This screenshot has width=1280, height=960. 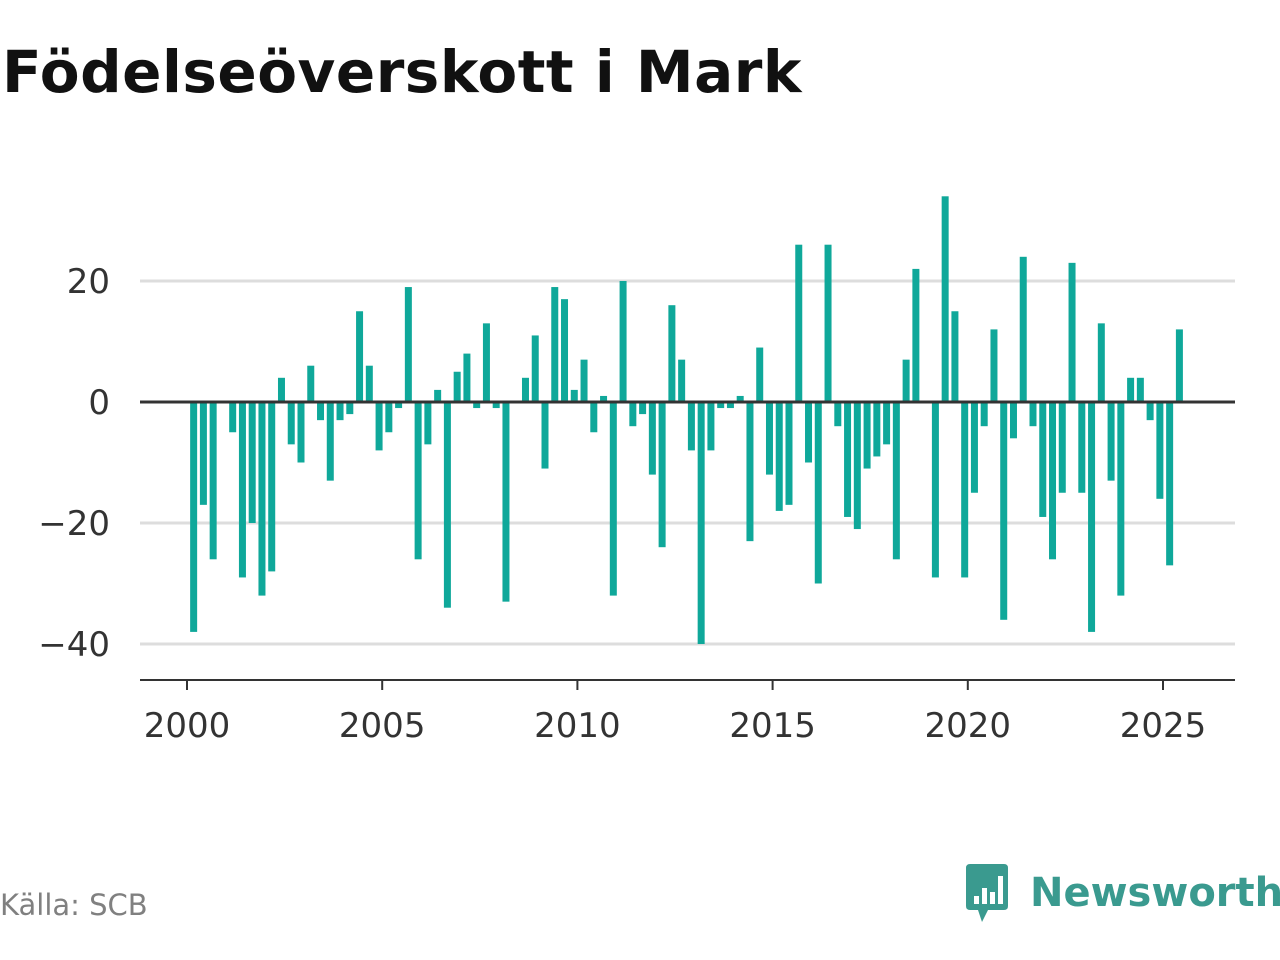 What do you see at coordinates (74, 645) in the screenshot?
I see `y-tick-label: −40` at bounding box center [74, 645].